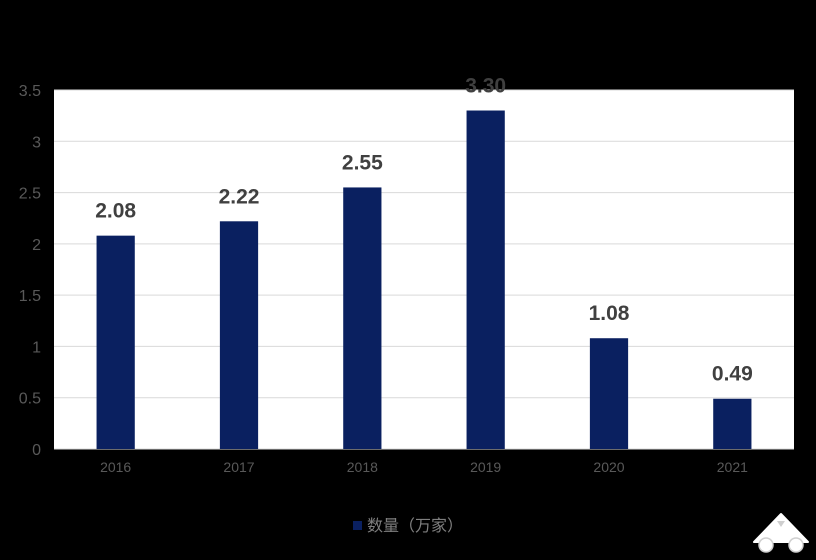 The width and height of the screenshot is (816, 560). What do you see at coordinates (362, 467) in the screenshot?
I see `x-tick-label: 2018` at bounding box center [362, 467].